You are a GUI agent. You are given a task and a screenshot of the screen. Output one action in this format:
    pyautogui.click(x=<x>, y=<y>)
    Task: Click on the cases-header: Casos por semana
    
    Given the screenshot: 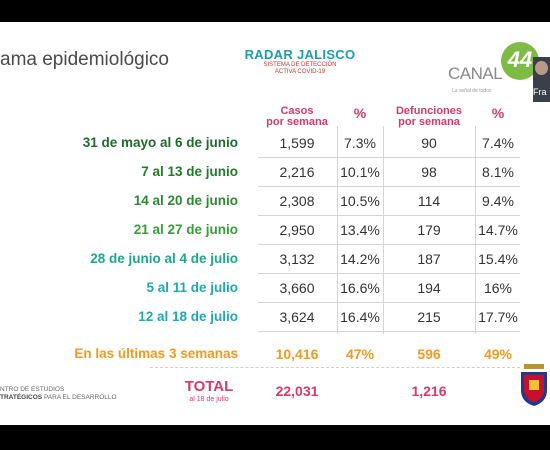 What is the action you would take?
    pyautogui.click(x=297, y=117)
    